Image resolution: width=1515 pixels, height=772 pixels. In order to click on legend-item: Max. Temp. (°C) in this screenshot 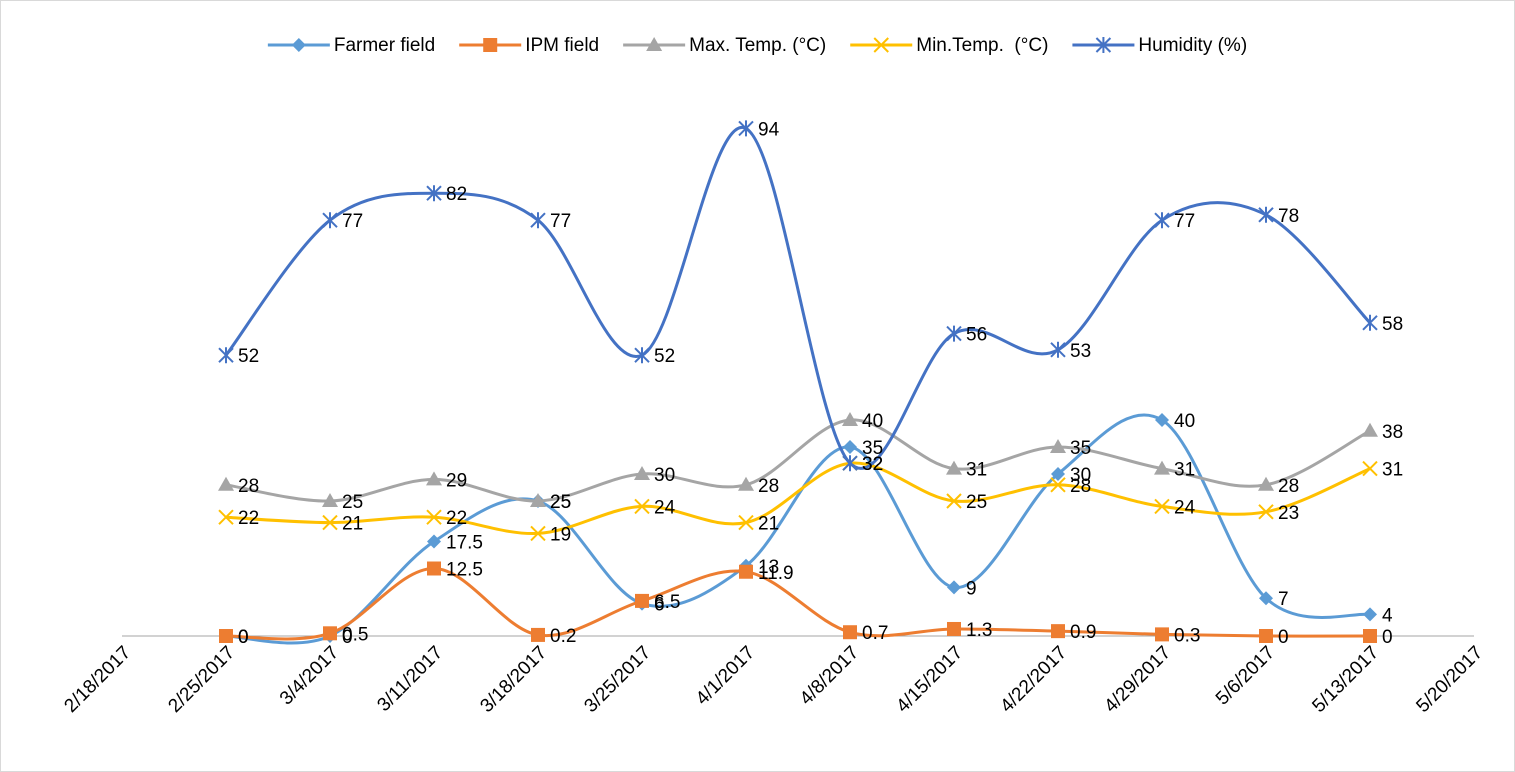, I will do `click(724, 45)`.